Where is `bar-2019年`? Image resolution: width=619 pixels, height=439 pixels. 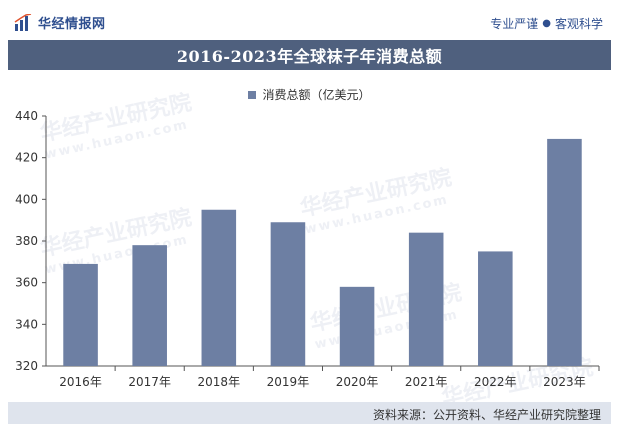
bar-2019年 is located at coordinates (288, 294).